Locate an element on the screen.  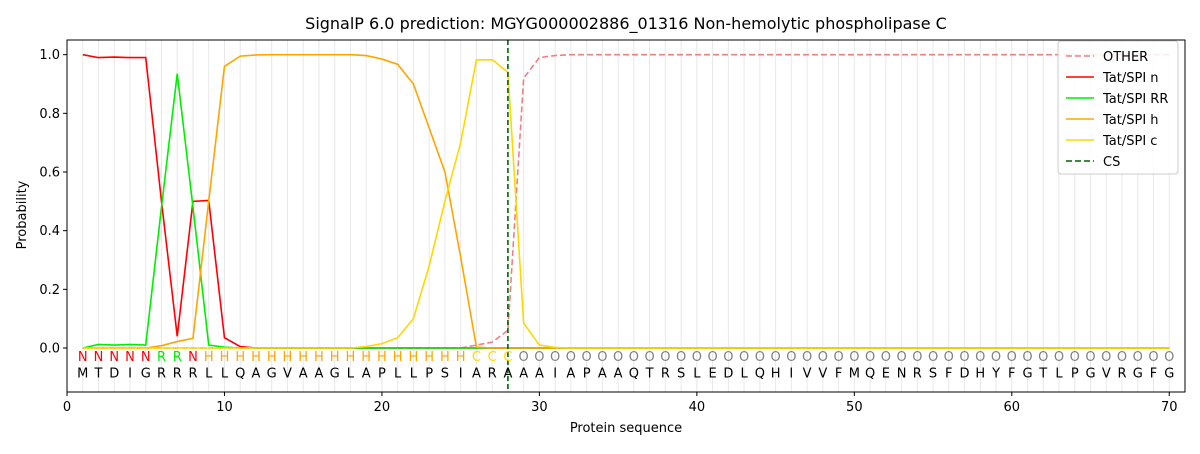
legend-label: Tat/SPI RR is located at coordinates (1135, 99).